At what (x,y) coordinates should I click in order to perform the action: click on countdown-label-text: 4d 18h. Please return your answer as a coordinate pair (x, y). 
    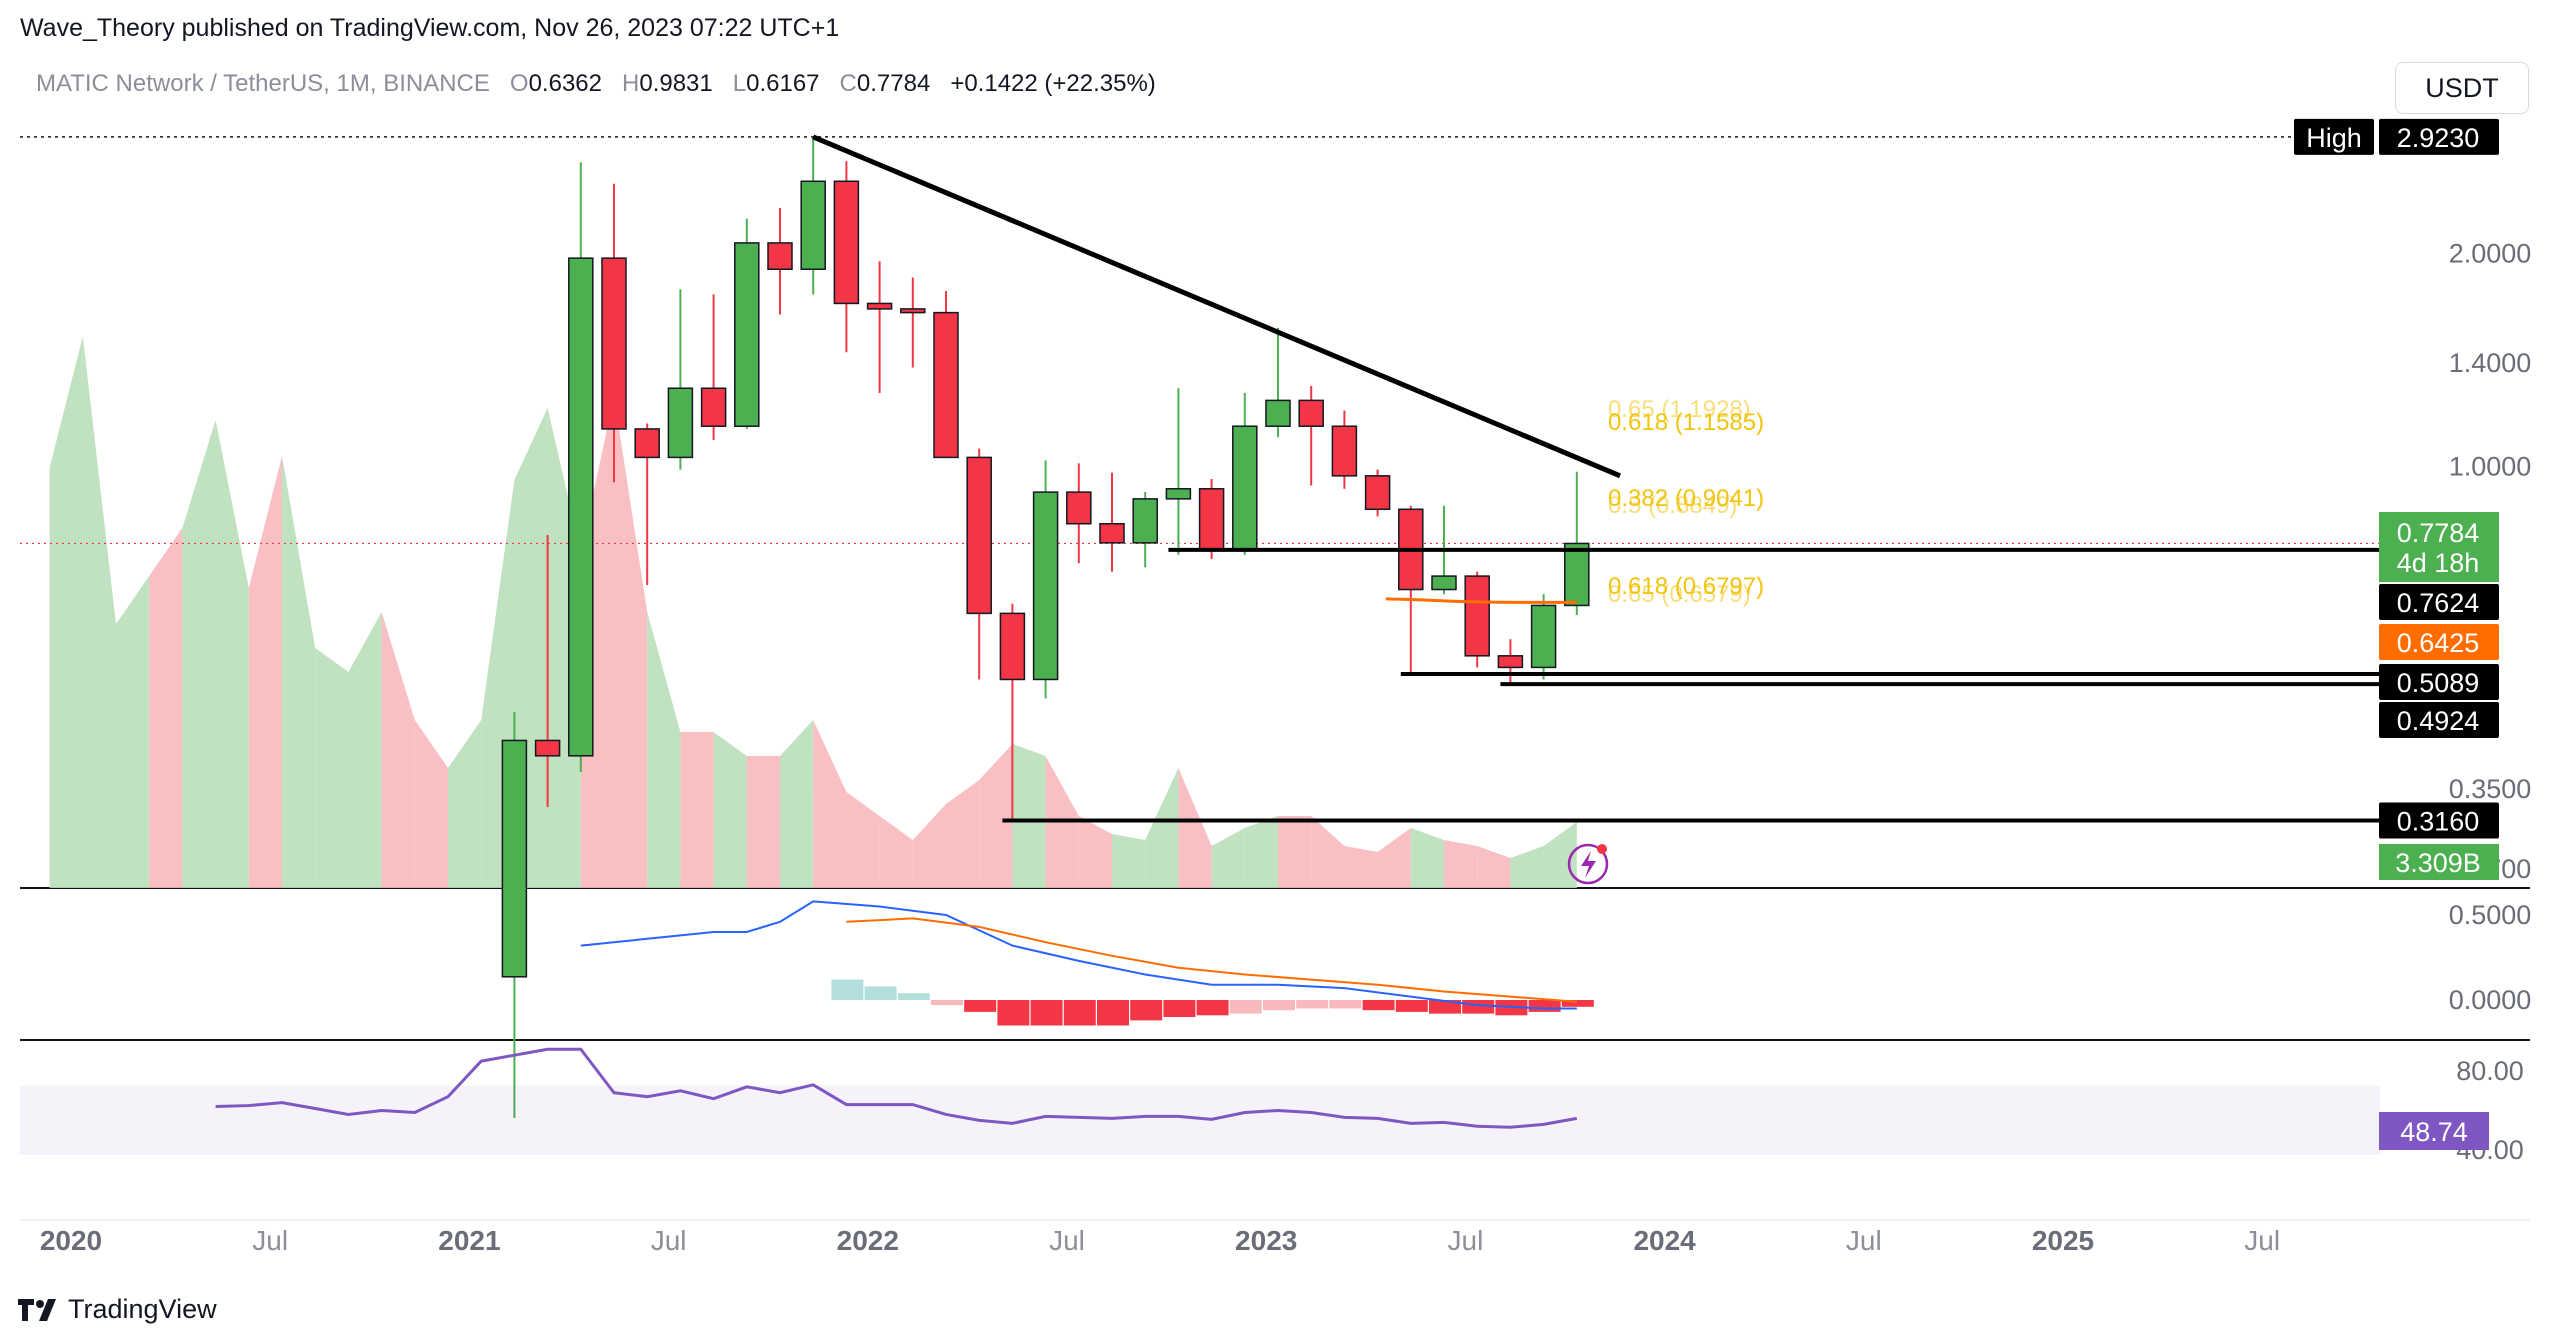
    Looking at the image, I should click on (2438, 563).